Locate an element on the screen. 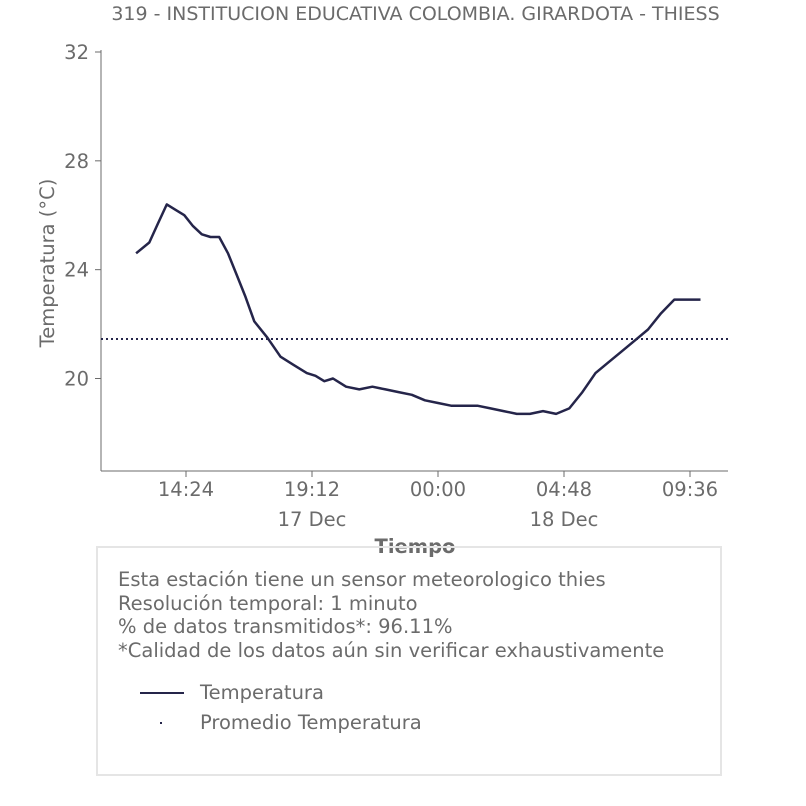  x-tick-label: 19:12 is located at coordinates (312, 489).